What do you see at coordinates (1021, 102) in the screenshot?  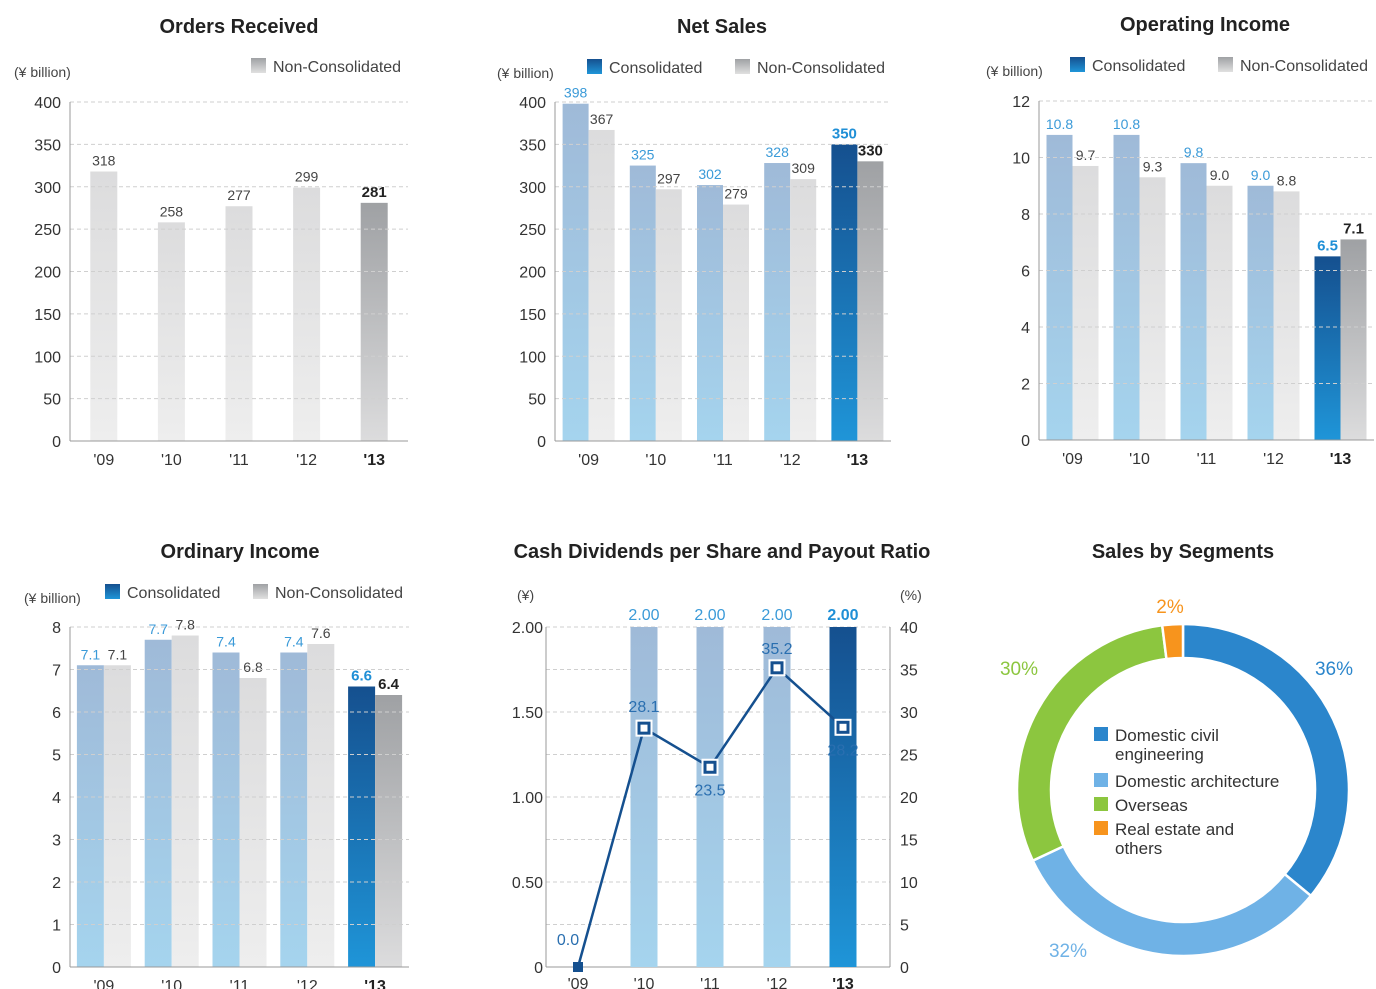 I see `y-tick-label: 12` at bounding box center [1021, 102].